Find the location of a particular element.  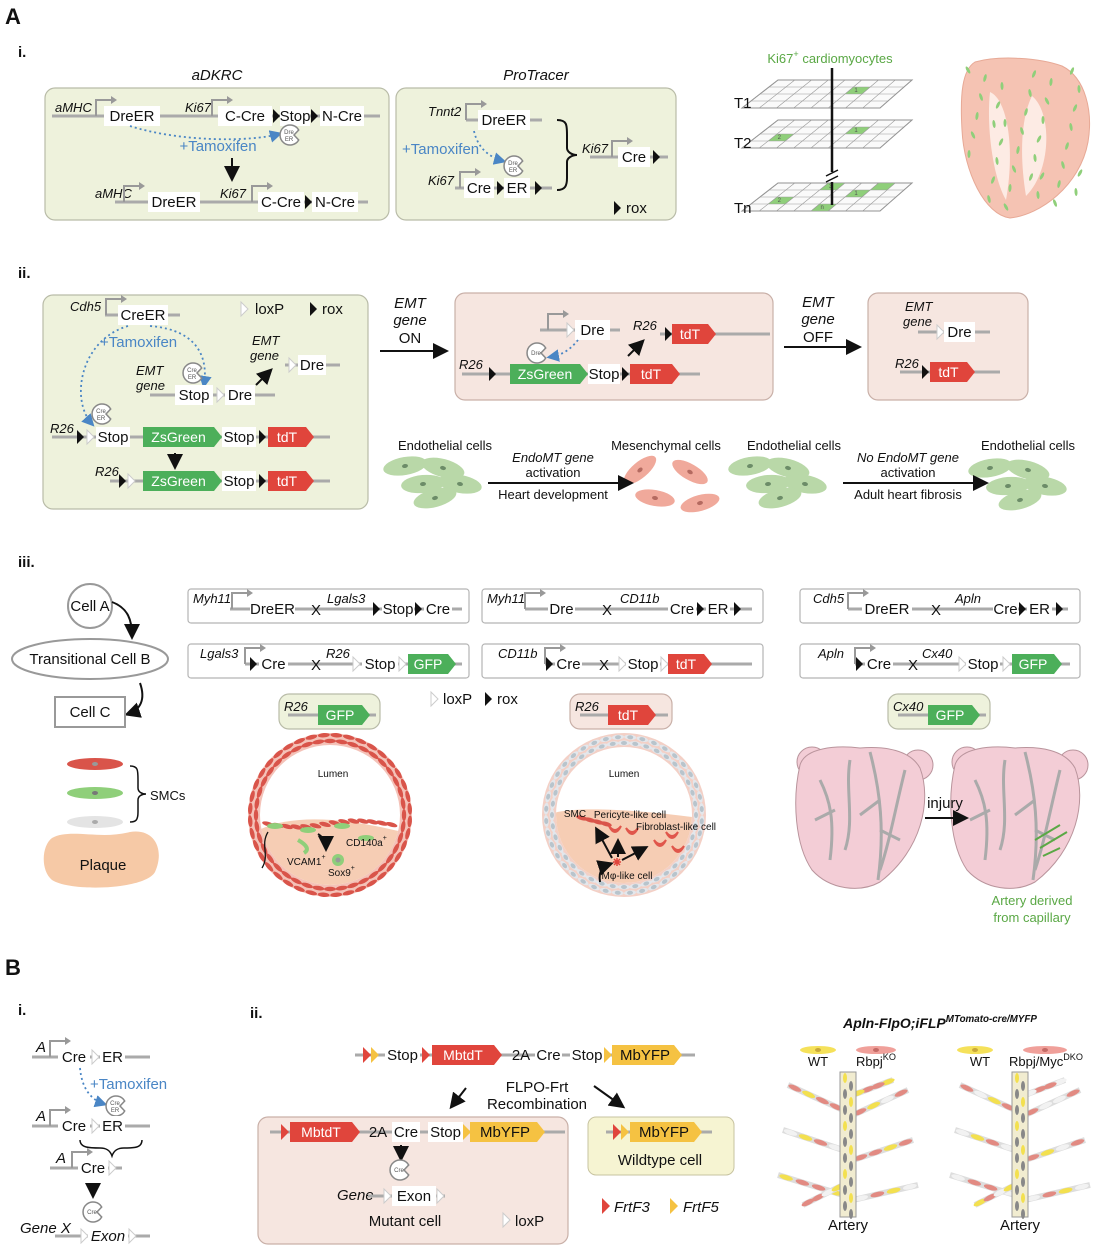

subpanel-label-b-i: i. is located at coordinates (22, 1010).